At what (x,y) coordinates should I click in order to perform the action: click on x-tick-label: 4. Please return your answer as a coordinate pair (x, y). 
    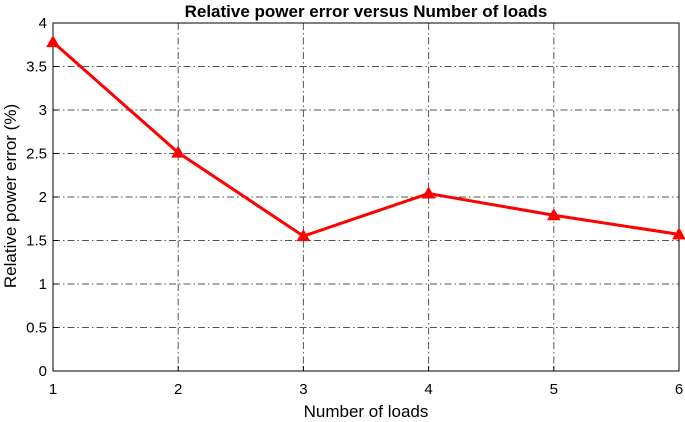
    Looking at the image, I should click on (428, 389).